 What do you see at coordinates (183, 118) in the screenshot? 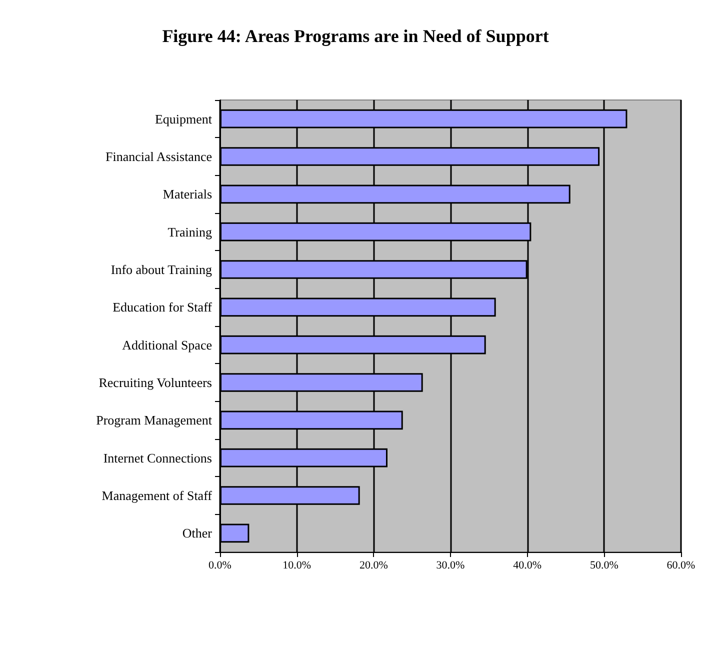
I see `y-tick-label: Equipment` at bounding box center [183, 118].